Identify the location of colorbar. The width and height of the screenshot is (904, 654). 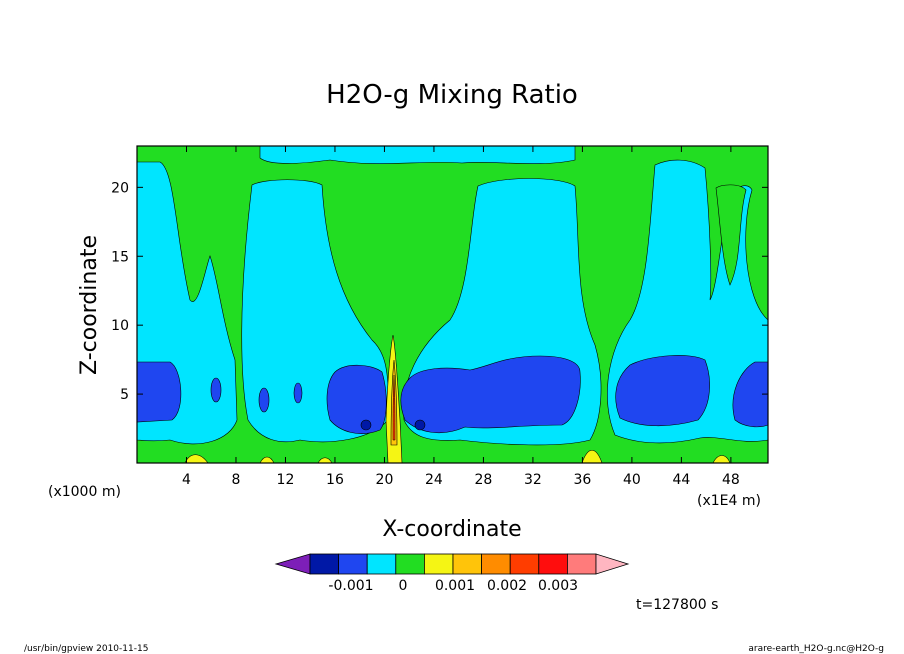
(452, 564).